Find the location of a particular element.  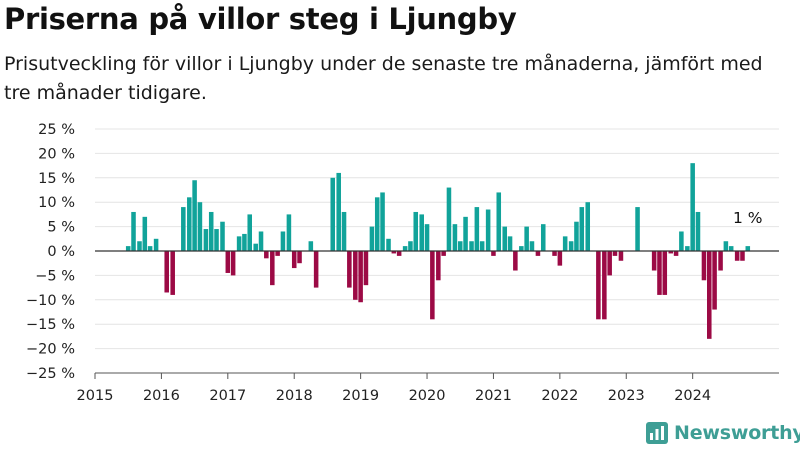

y-tick-label: −10 % is located at coordinates (50, 301).